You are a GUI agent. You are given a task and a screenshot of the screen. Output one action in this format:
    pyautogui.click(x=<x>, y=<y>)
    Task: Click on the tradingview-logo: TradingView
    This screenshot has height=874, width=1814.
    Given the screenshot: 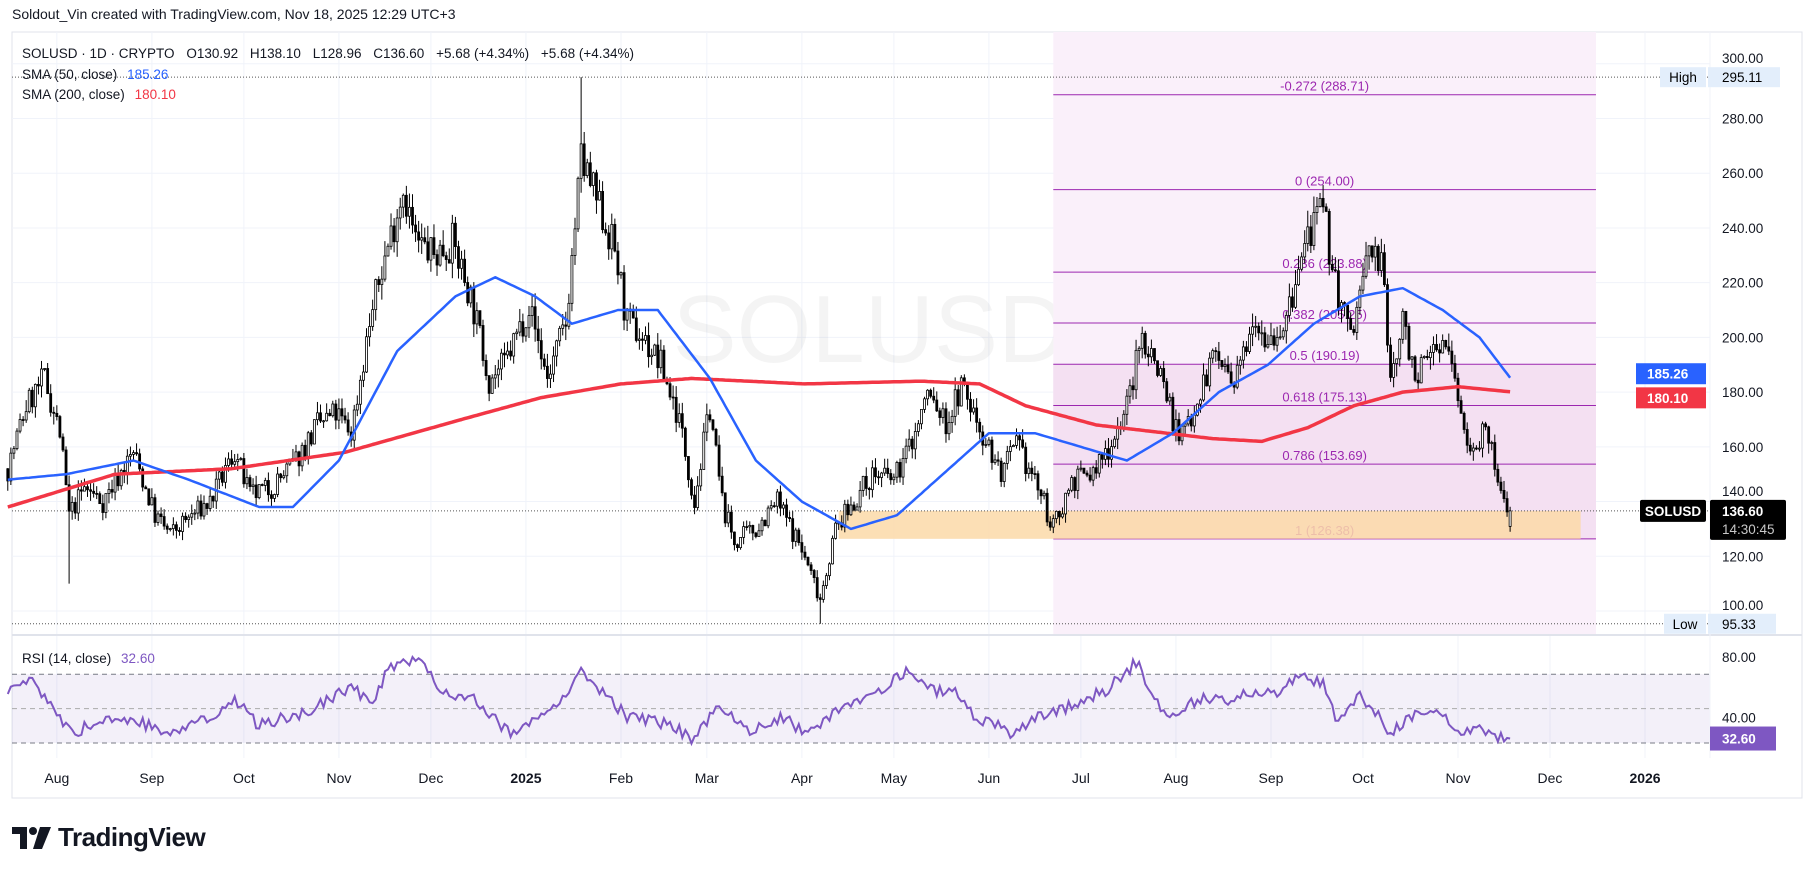 What is the action you would take?
    pyautogui.click(x=109, y=837)
    